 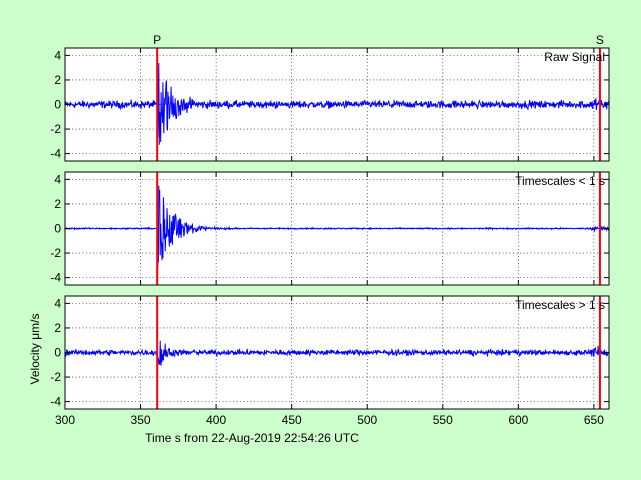 I want to click on marker-label-s: S, so click(x=600, y=40).